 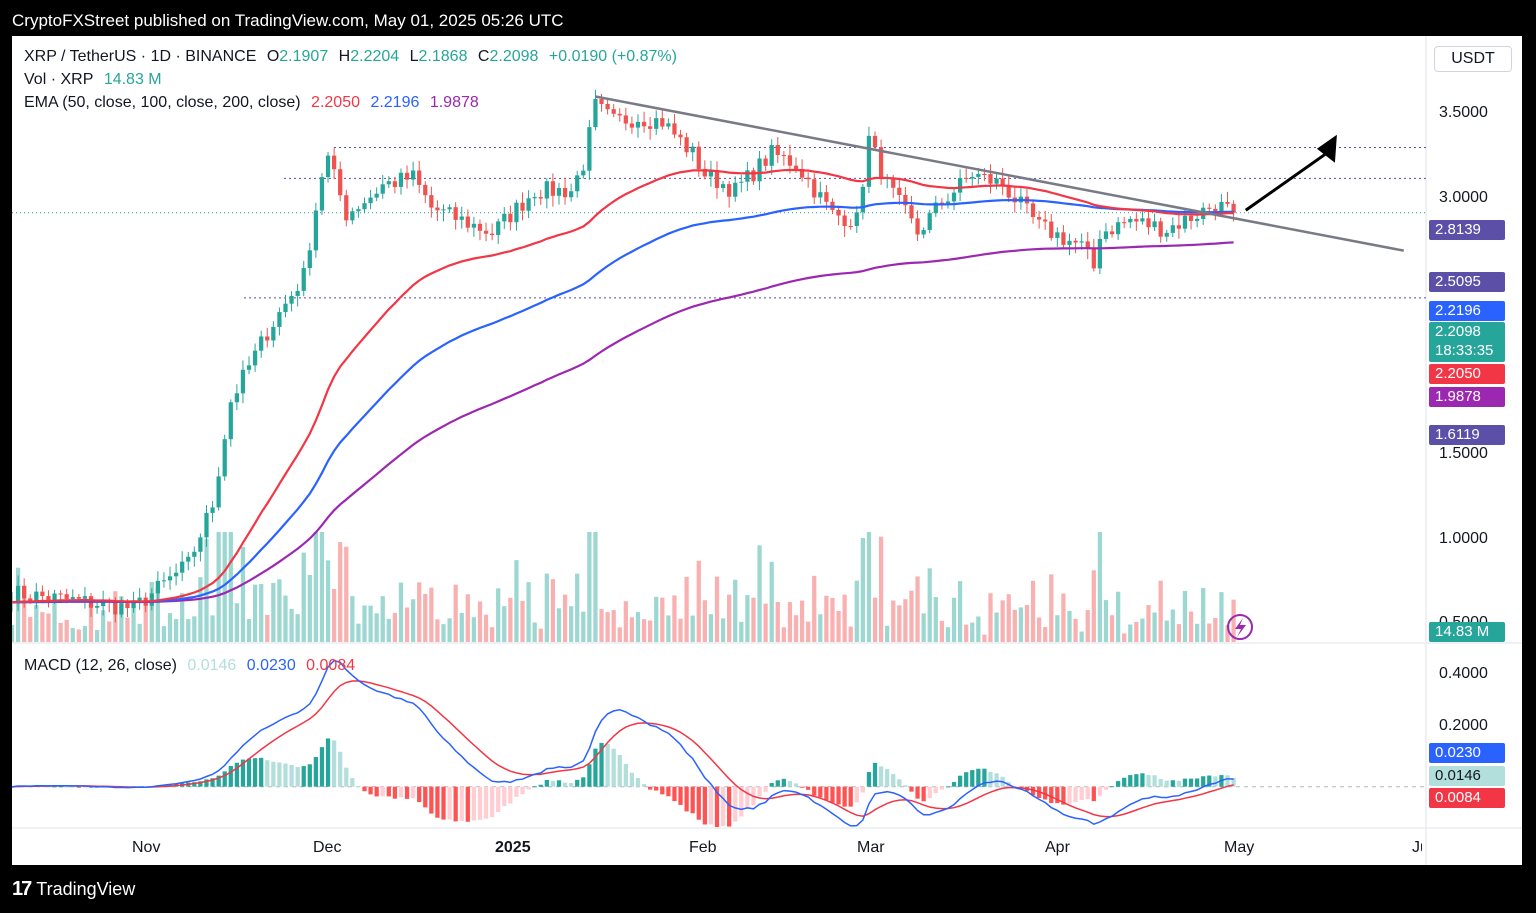 I want to click on tradingview-brand: 17 TradingView, so click(x=73, y=889).